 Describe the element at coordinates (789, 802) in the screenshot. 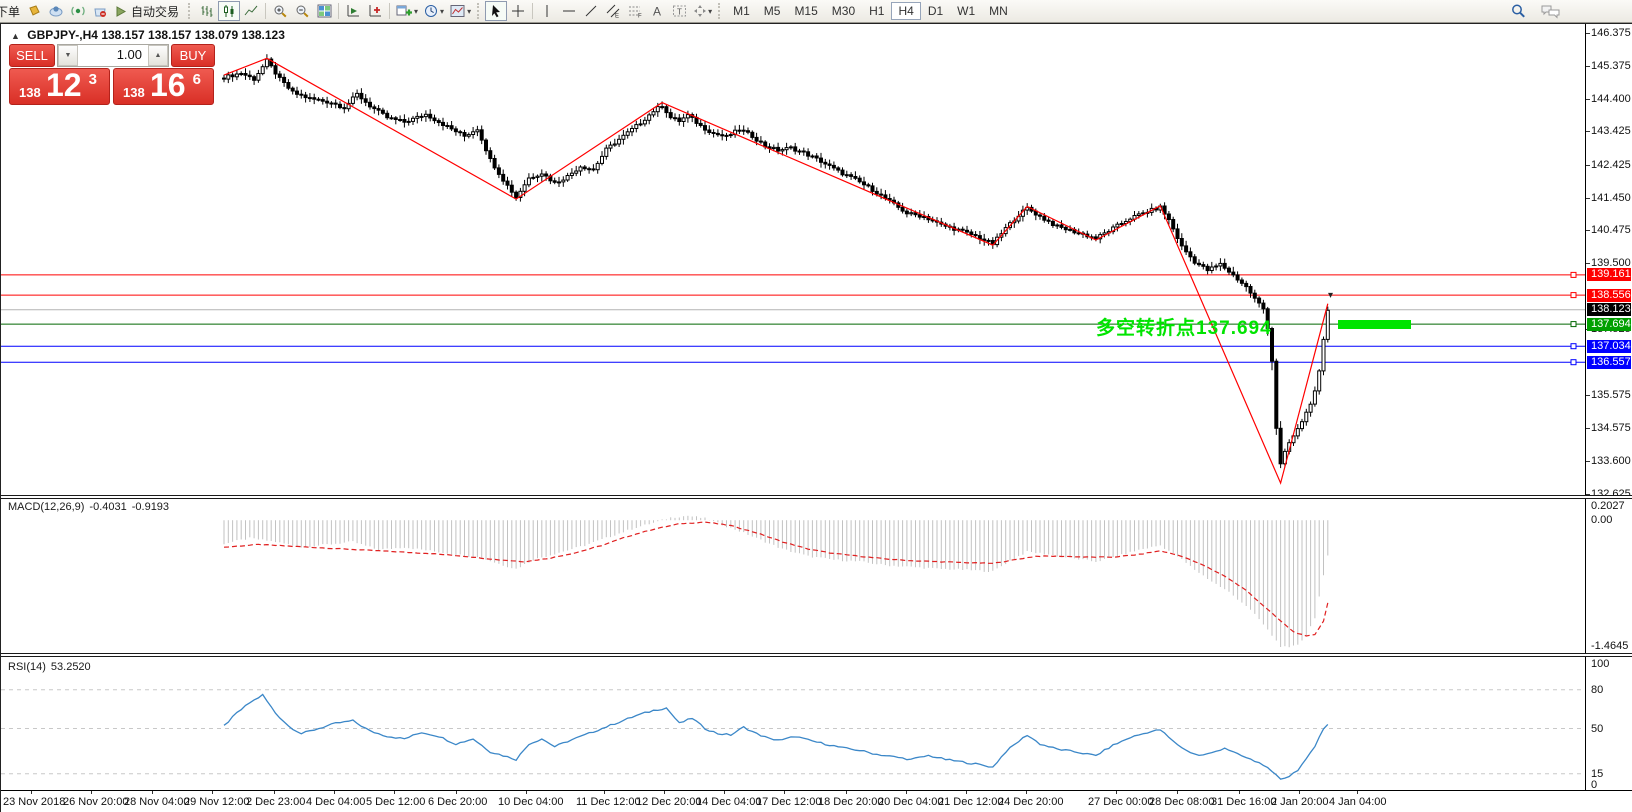

I see `time-axis-label: 17 Dec 12:00` at that location.